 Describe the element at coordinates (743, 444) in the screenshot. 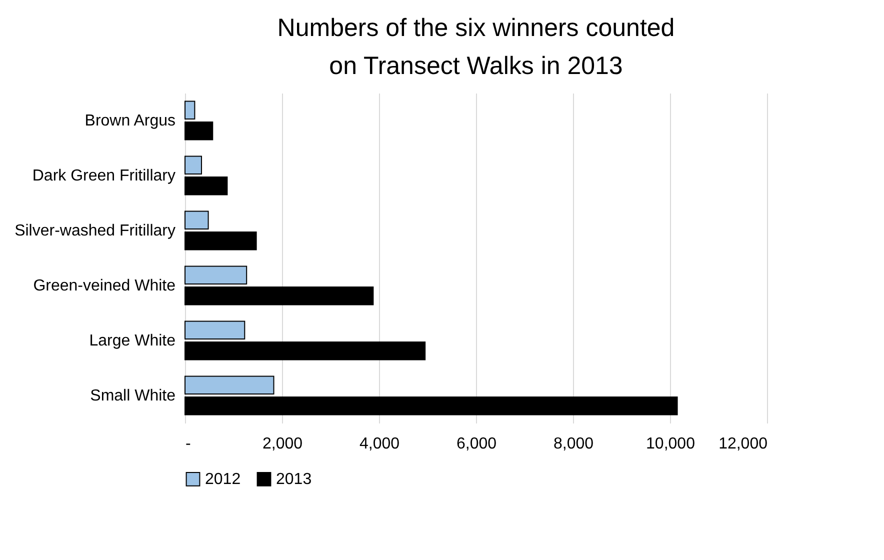

I see `x-tick-label: 12,000` at that location.